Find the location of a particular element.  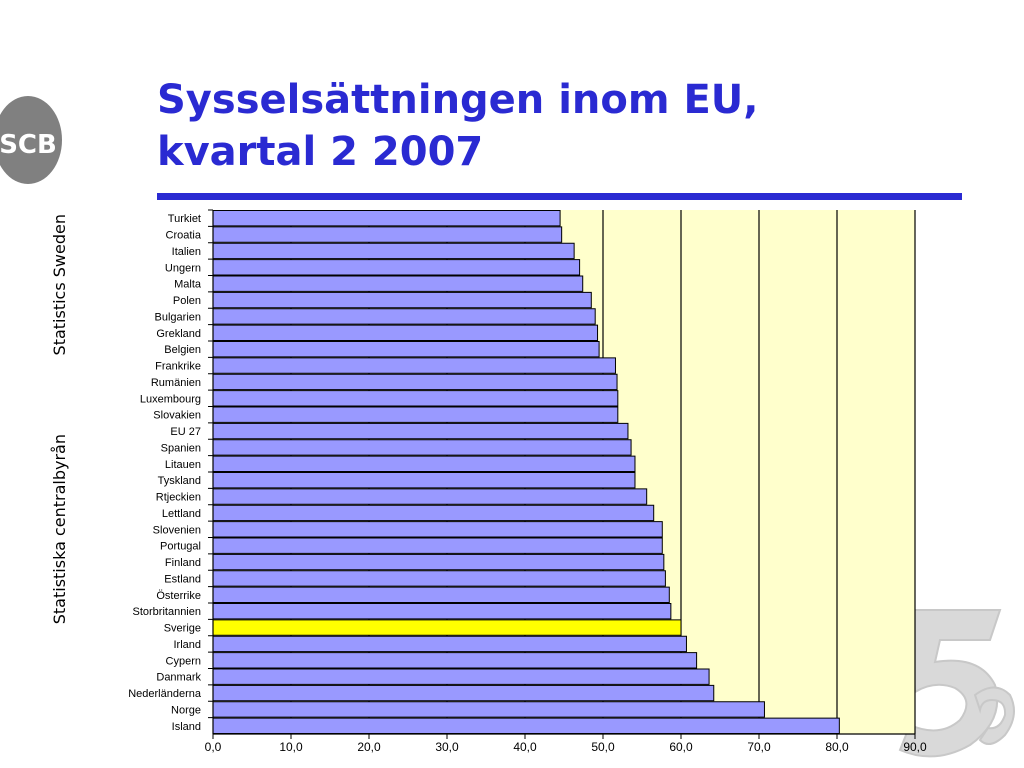

x-tick-label: 80,0 is located at coordinates (837, 747).